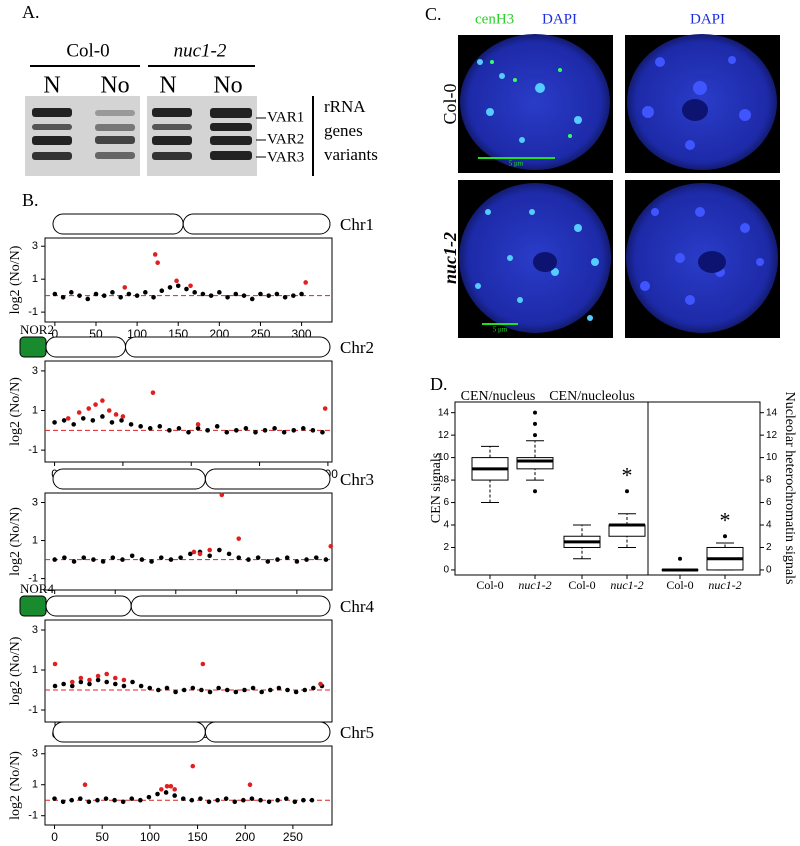  Describe the element at coordinates (707, 19) in the screenshot. I see `stain-label: DAPI` at that location.